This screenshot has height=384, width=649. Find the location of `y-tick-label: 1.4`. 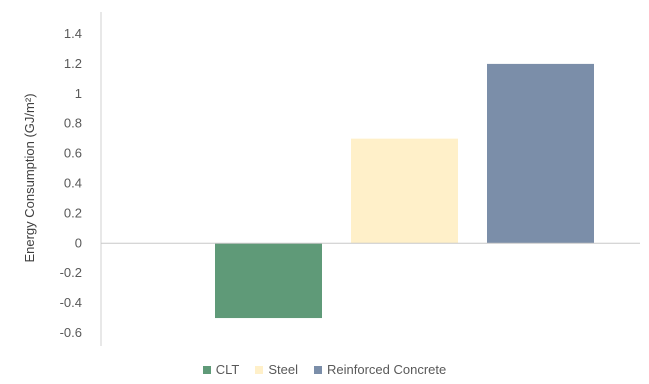

y-tick-label: 1.4 is located at coordinates (73, 33).